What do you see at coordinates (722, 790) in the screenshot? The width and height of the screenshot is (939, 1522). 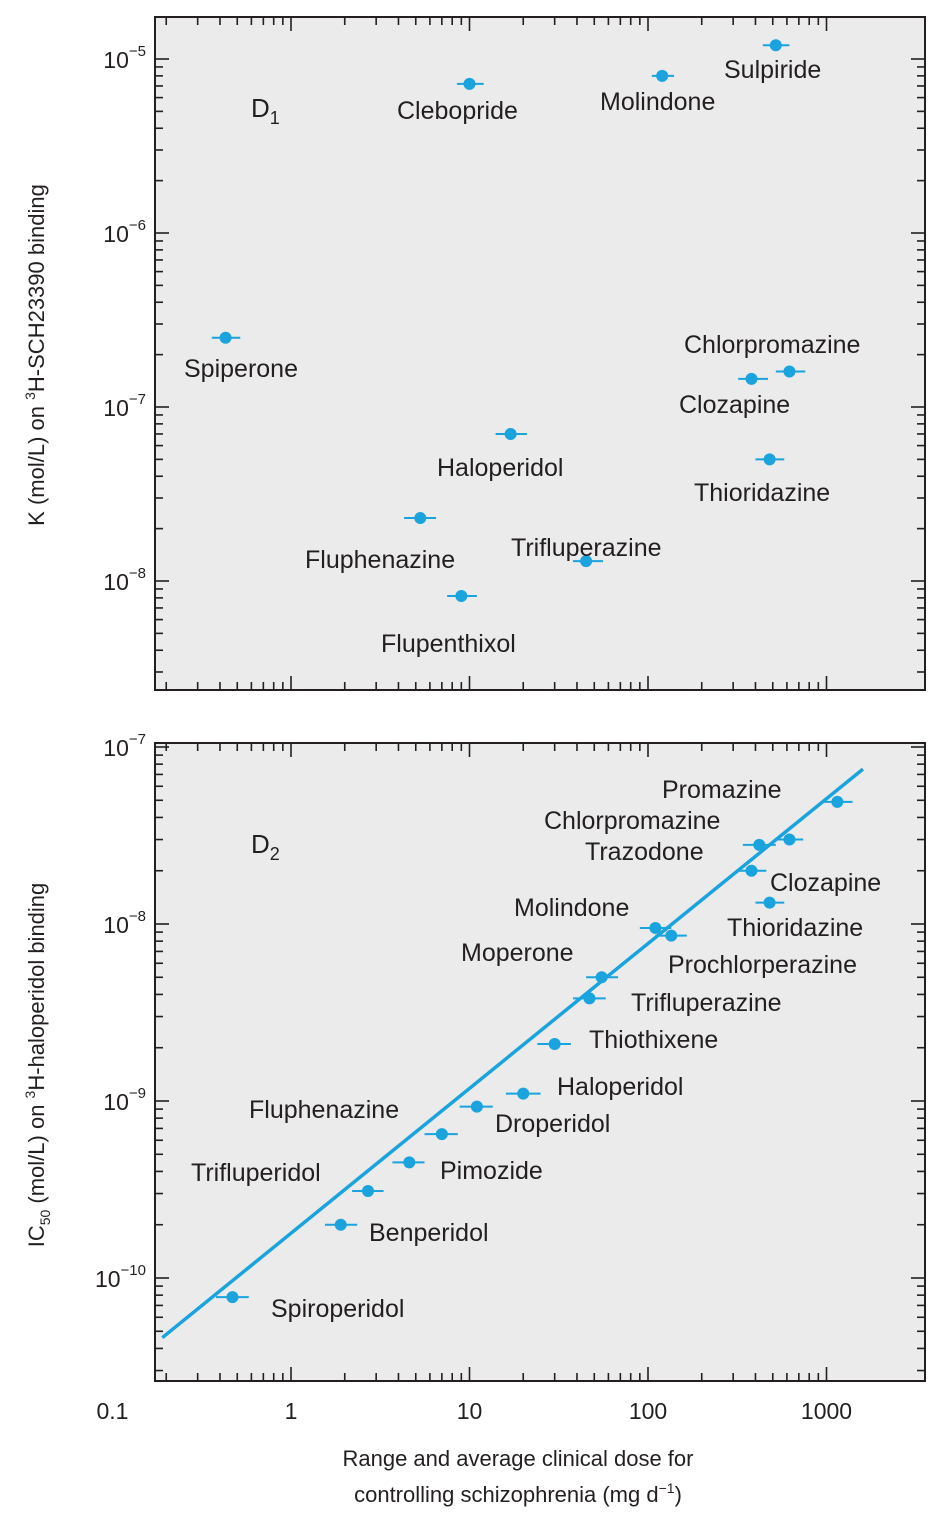 I see `d2-label-promazine: Promazine` at bounding box center [722, 790].